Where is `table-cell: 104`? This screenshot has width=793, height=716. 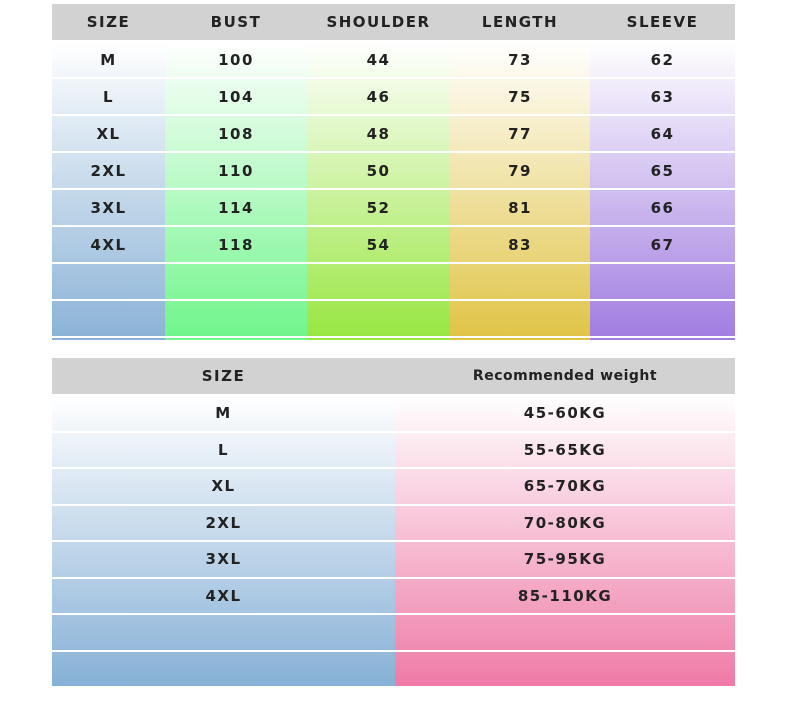
table-cell: 104 is located at coordinates (236, 96).